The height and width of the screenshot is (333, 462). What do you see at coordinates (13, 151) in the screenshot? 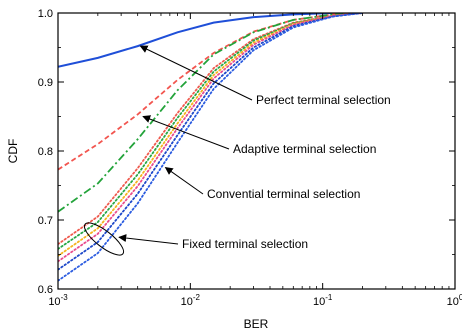
I see `y-axis-title: CDF` at bounding box center [13, 151].